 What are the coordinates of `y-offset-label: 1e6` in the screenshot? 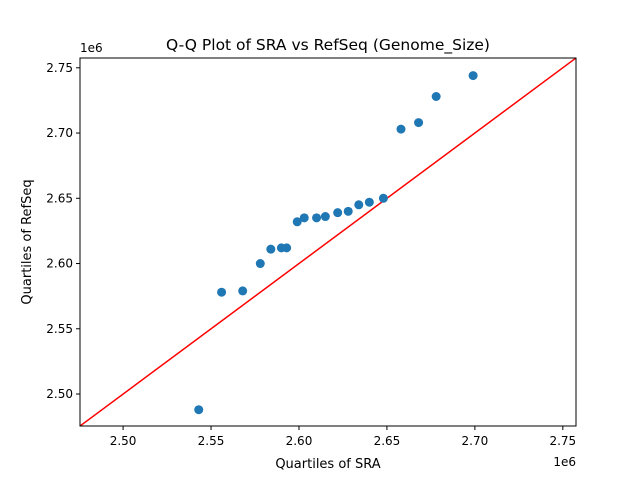 It's located at (91, 48).